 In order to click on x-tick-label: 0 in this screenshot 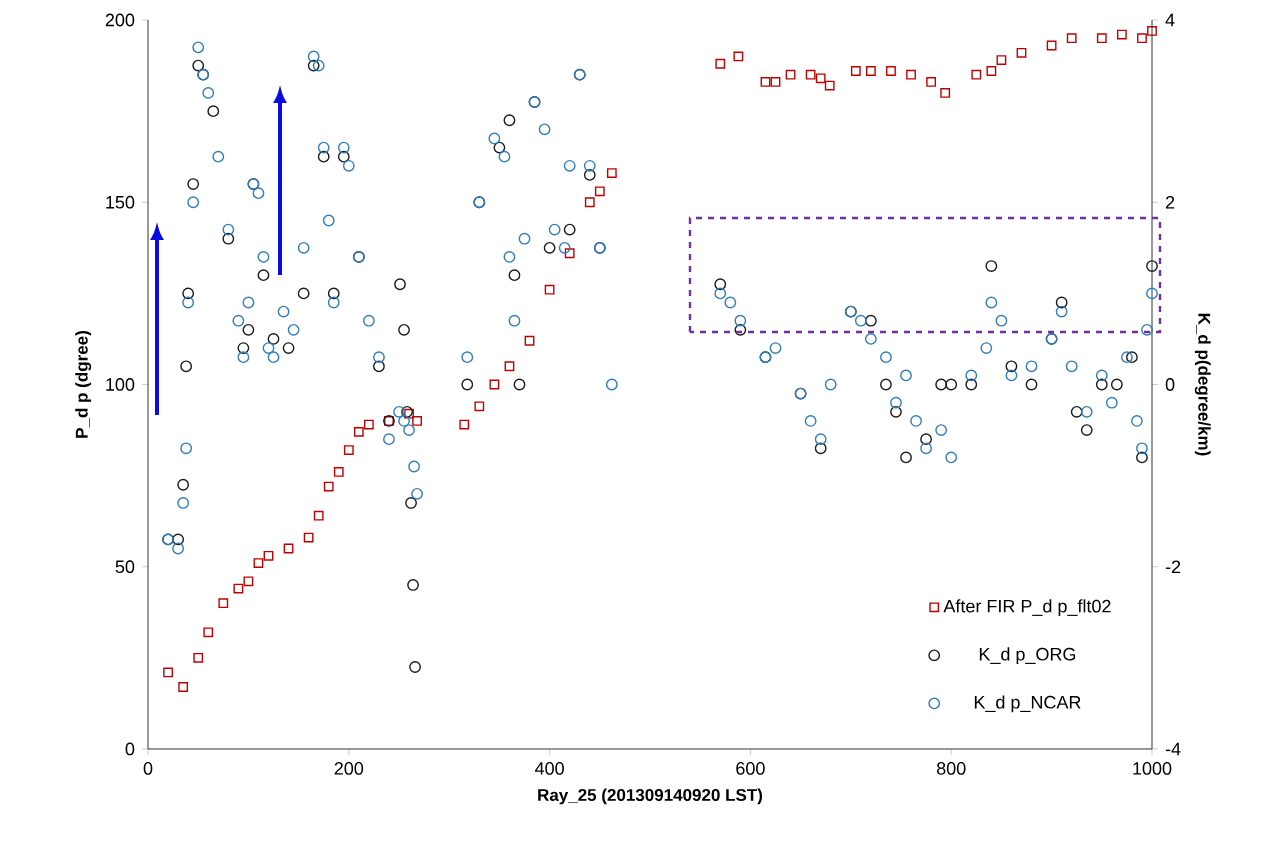, I will do `click(148, 768)`.